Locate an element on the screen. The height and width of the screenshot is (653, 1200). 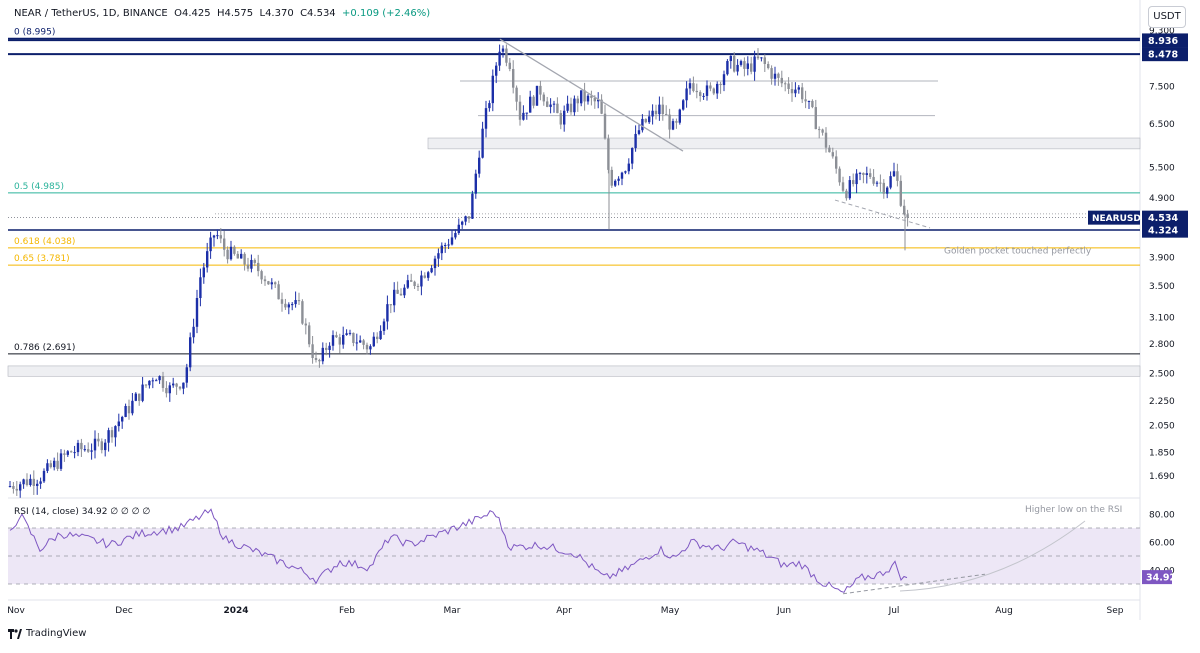
price-tag-8478-bg is located at coordinates (1165, 54).